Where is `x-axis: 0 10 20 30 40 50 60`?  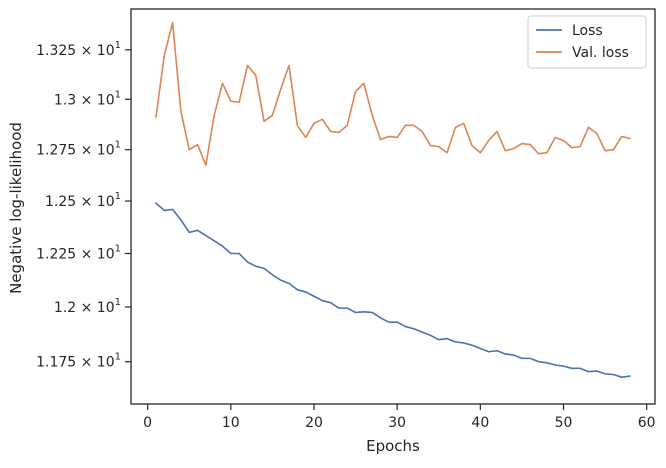 x-axis: 0 10 20 30 40 50 60 is located at coordinates (399, 417).